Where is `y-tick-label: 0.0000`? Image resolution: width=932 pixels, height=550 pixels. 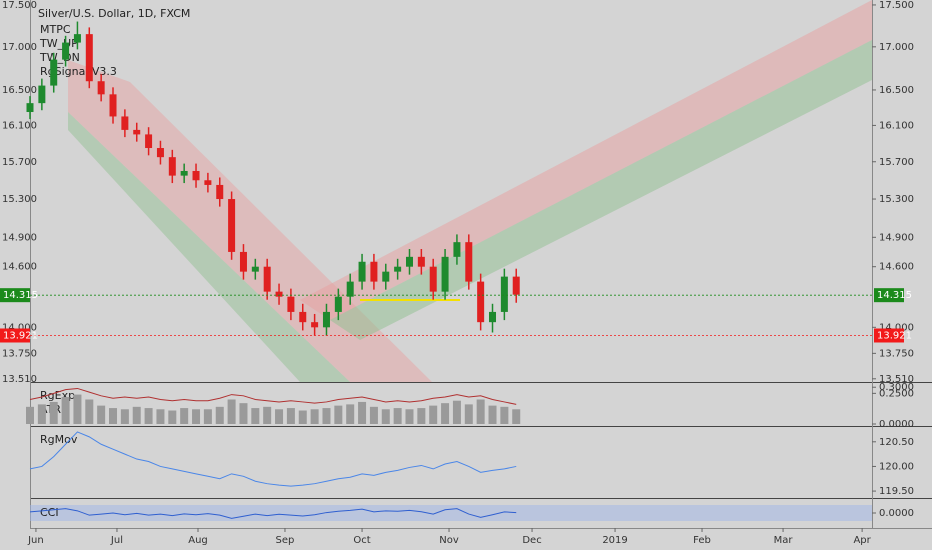
y-tick-label: 0.0000 is located at coordinates (896, 424).